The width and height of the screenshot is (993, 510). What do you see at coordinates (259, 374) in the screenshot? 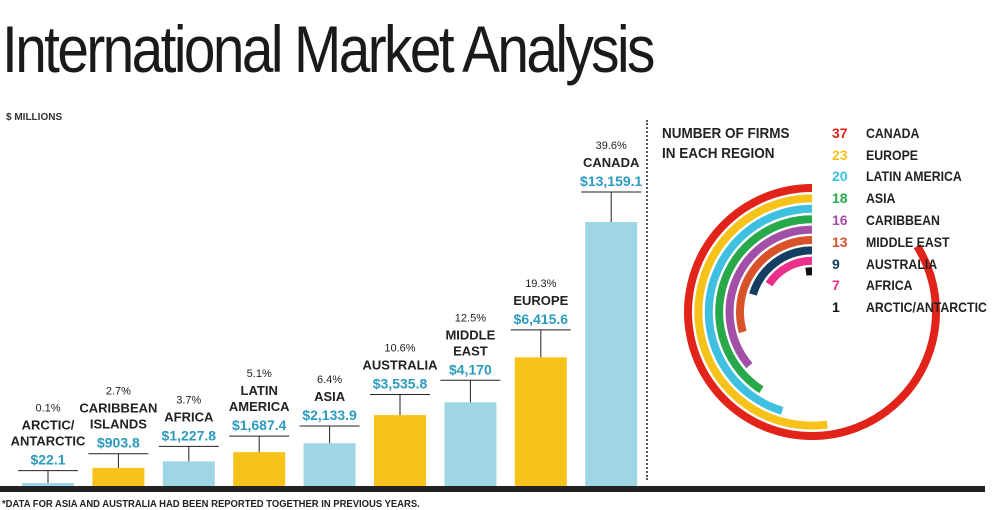
I see `pct-label-latin-america: 5.1%` at bounding box center [259, 374].